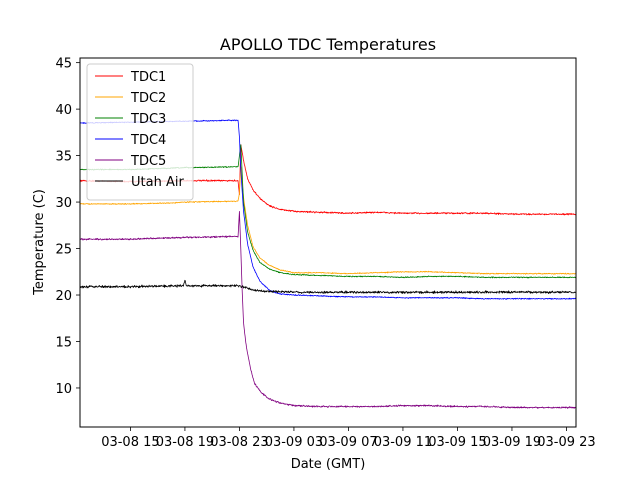 The image size is (640, 480). Describe the element at coordinates (63, 389) in the screenshot. I see `y-tick-label: 10` at that location.